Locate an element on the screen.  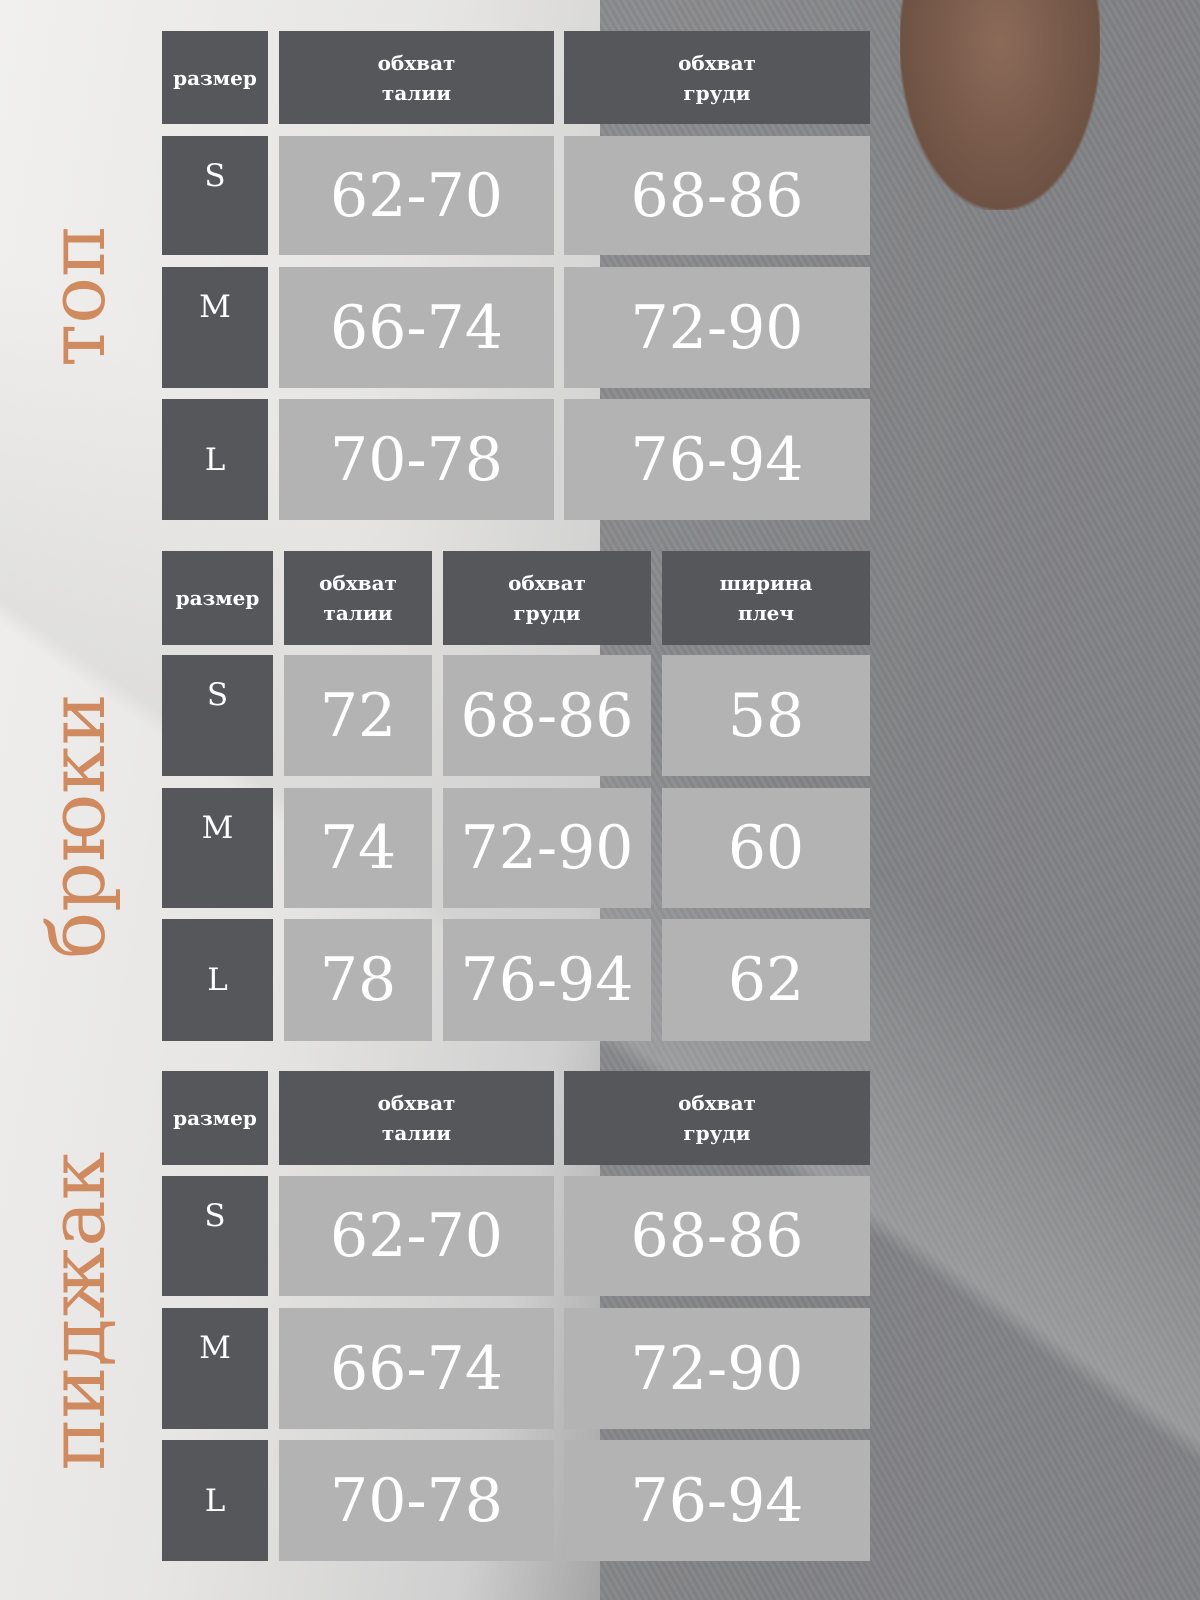
measurement-cell: 74 is located at coordinates (358, 848).